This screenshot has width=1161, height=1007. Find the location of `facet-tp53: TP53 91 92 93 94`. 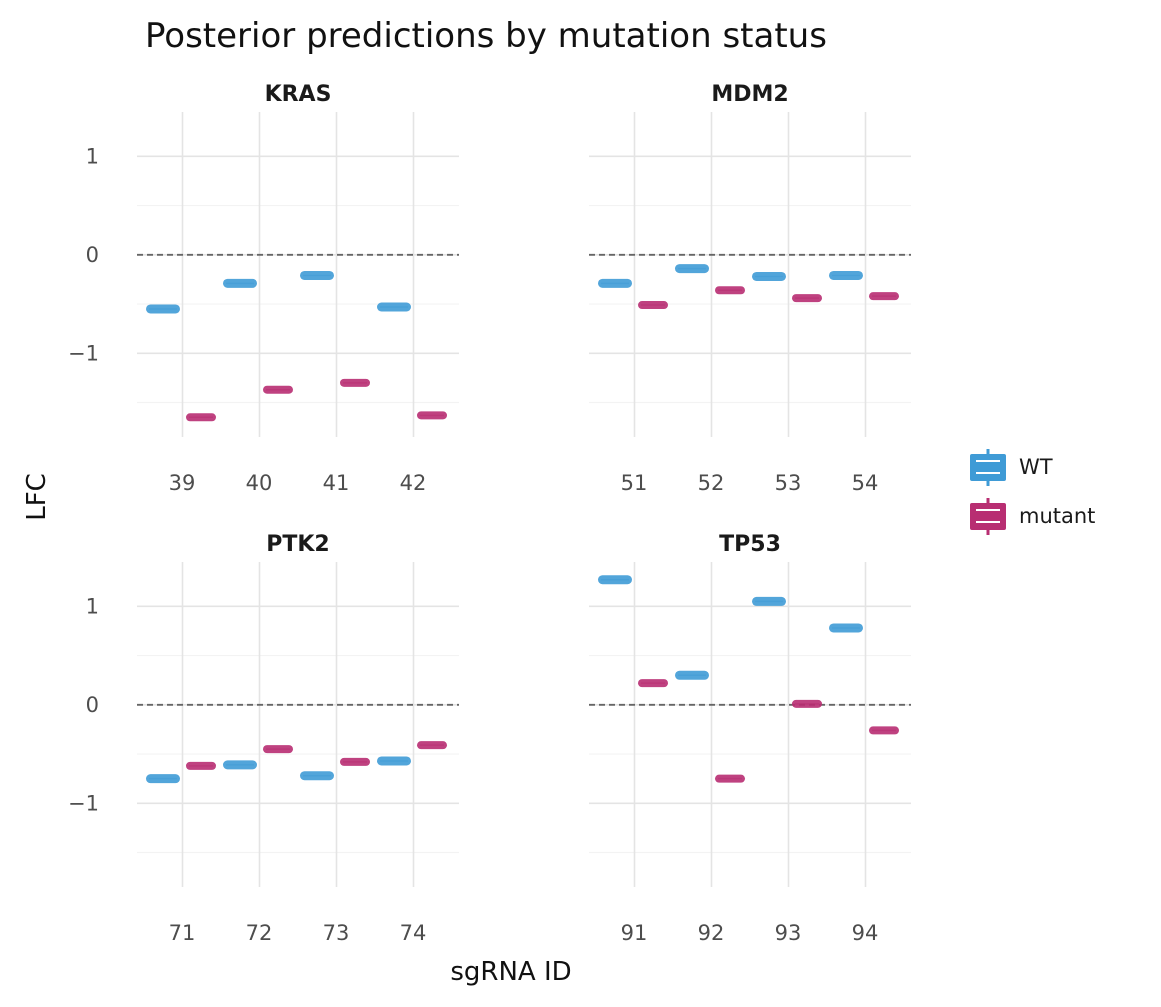

facet-tp53: TP53 91 92 93 94 is located at coordinates (750, 738).